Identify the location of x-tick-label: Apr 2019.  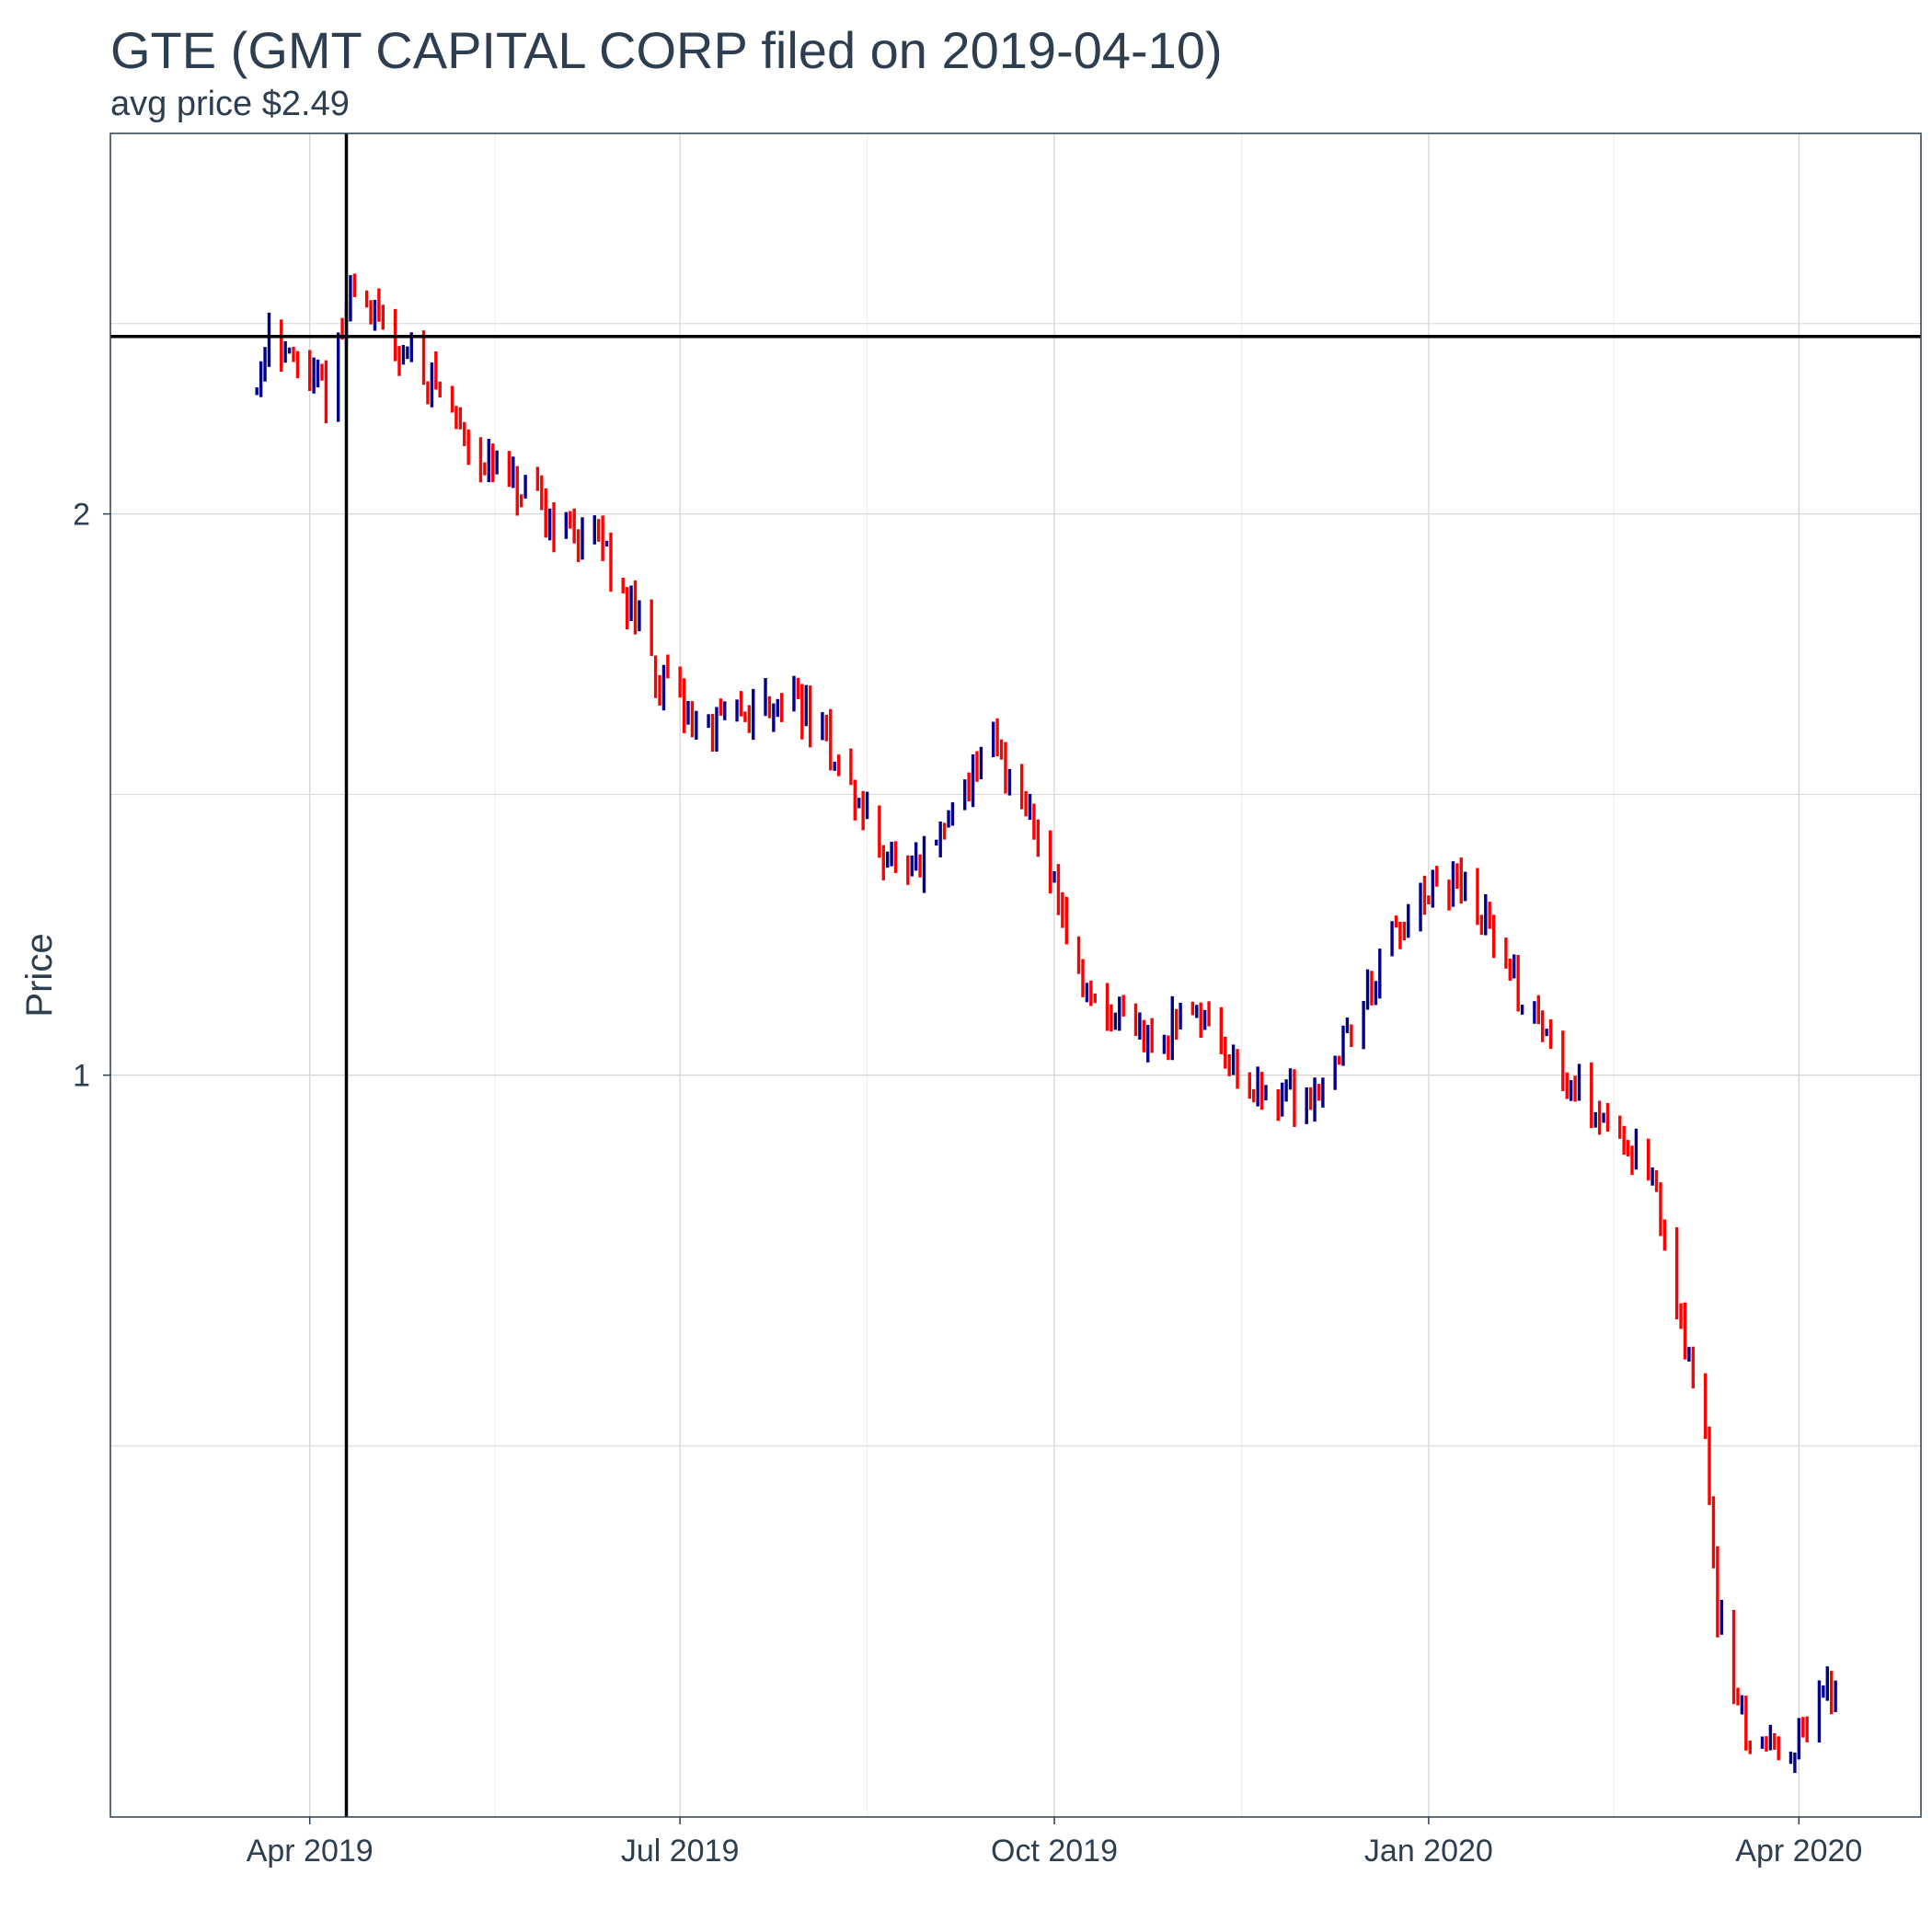
(310, 1851).